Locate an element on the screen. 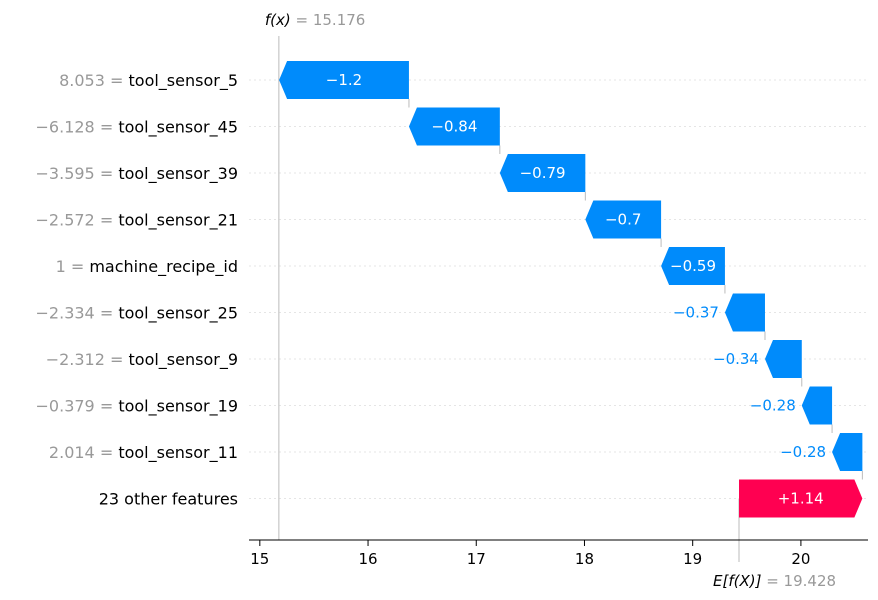  feature-name: tool_sensor_5 is located at coordinates (184, 81).